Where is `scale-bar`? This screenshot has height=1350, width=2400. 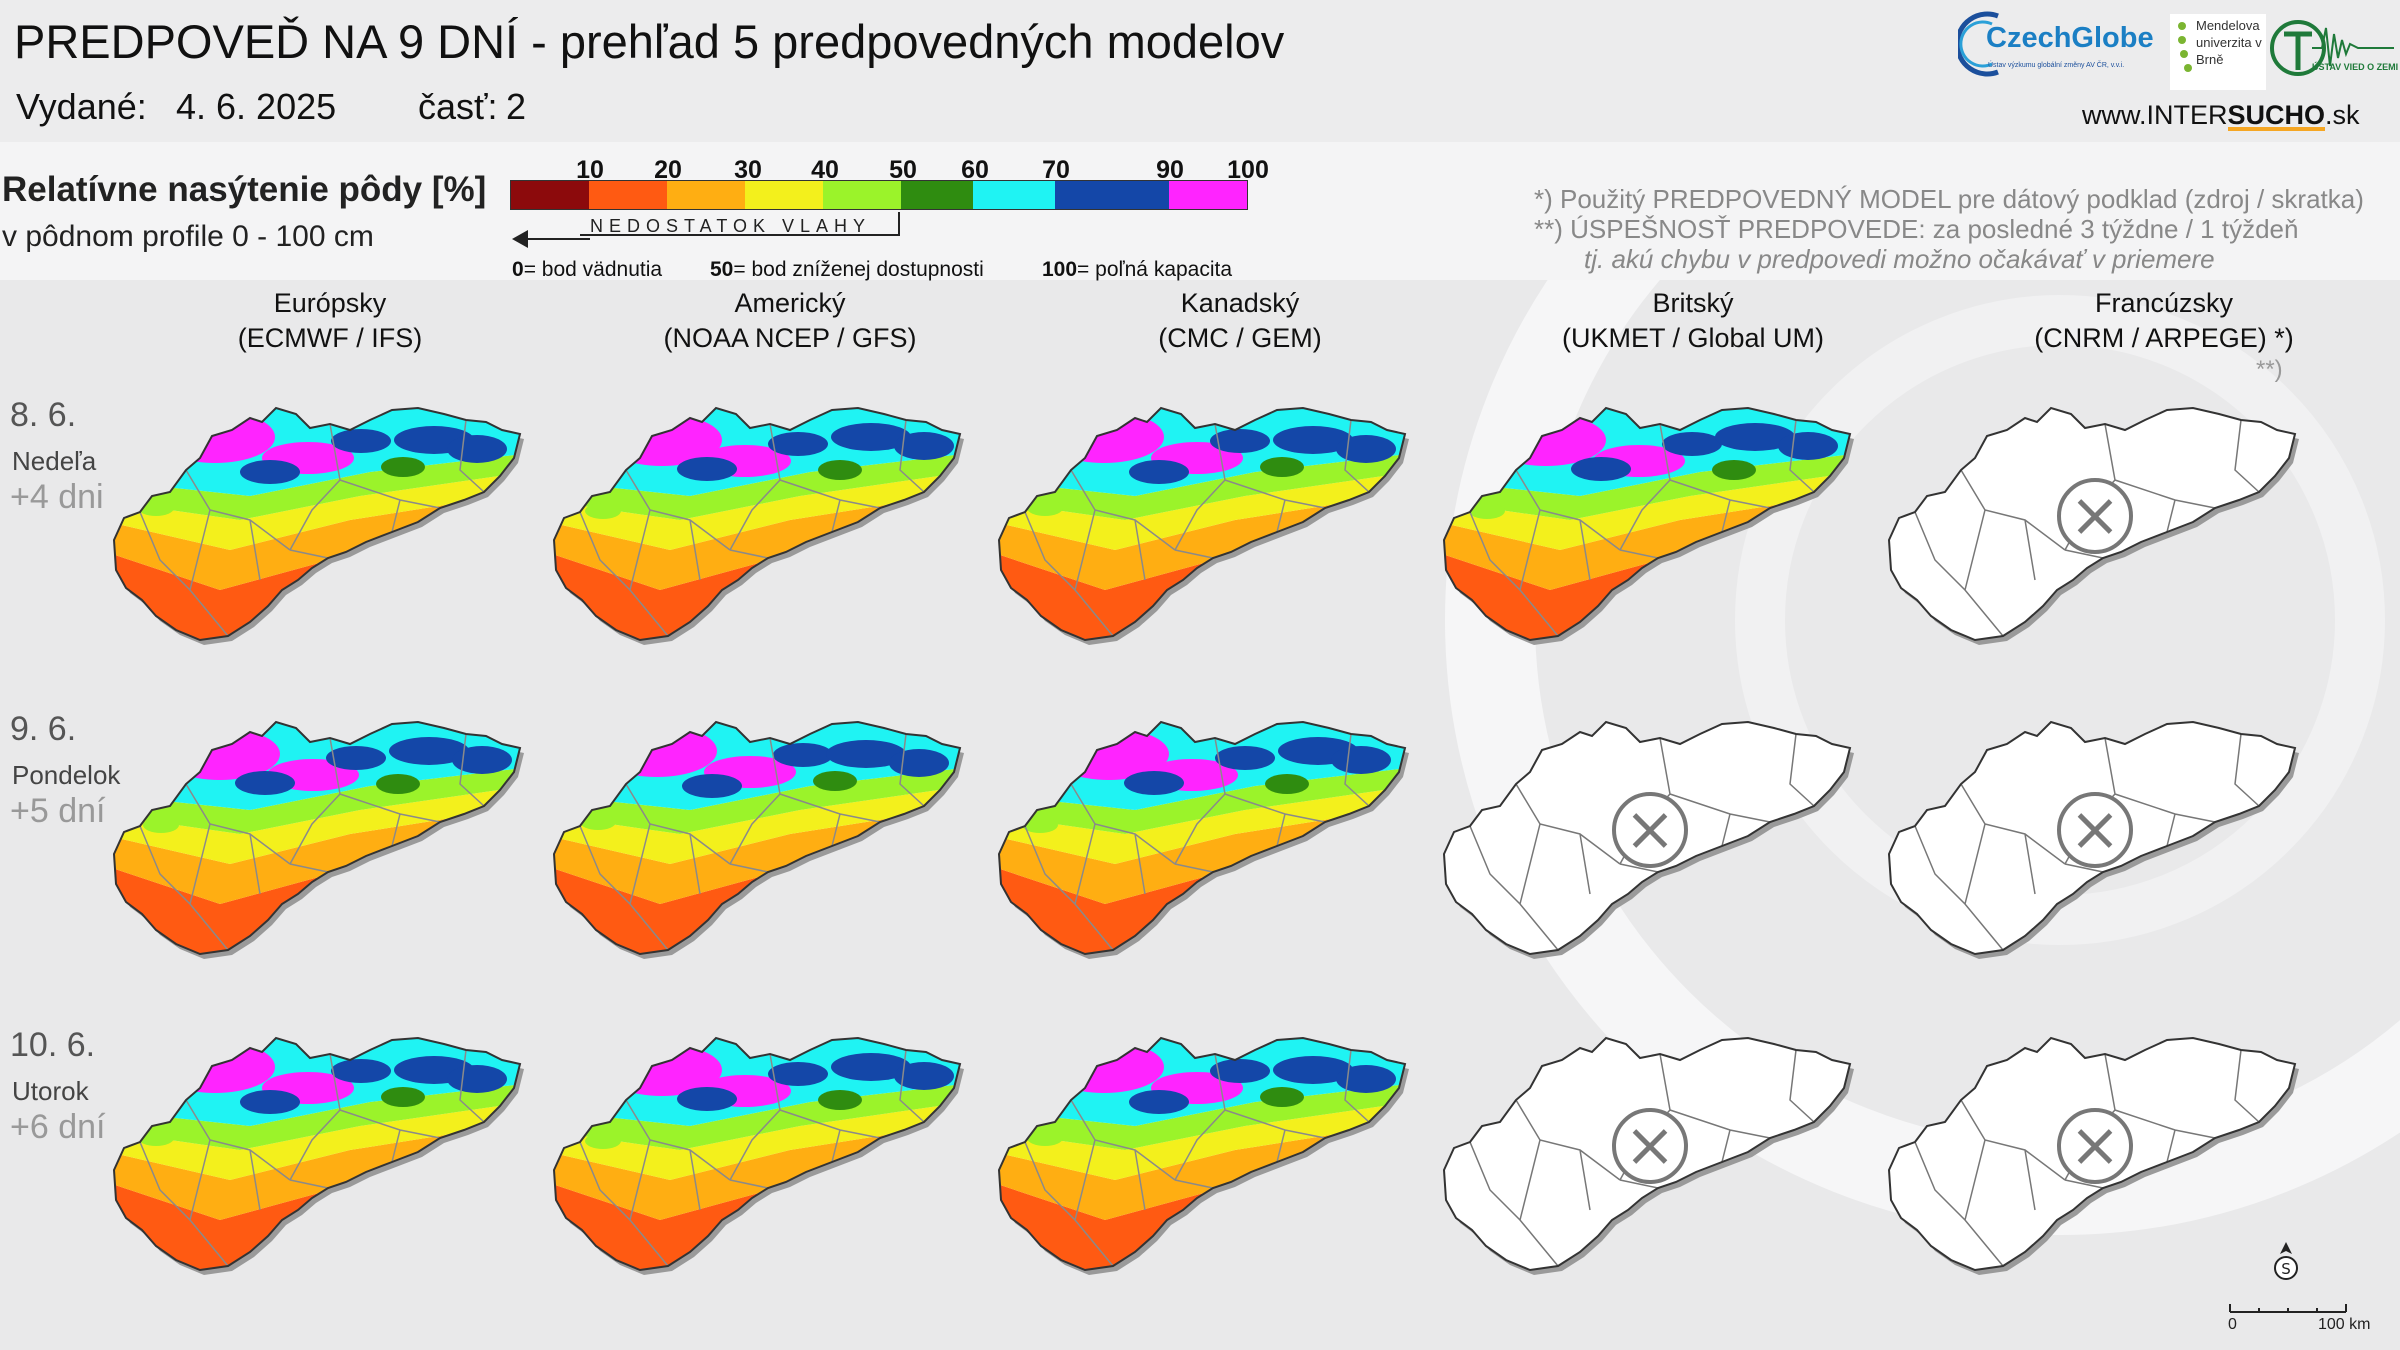 scale-bar is located at coordinates (2288, 1308).